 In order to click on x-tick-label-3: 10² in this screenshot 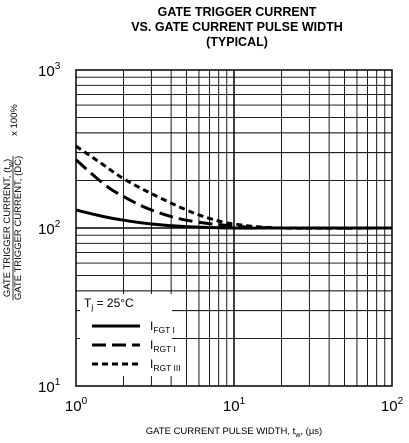, I will do `click(392, 405)`.